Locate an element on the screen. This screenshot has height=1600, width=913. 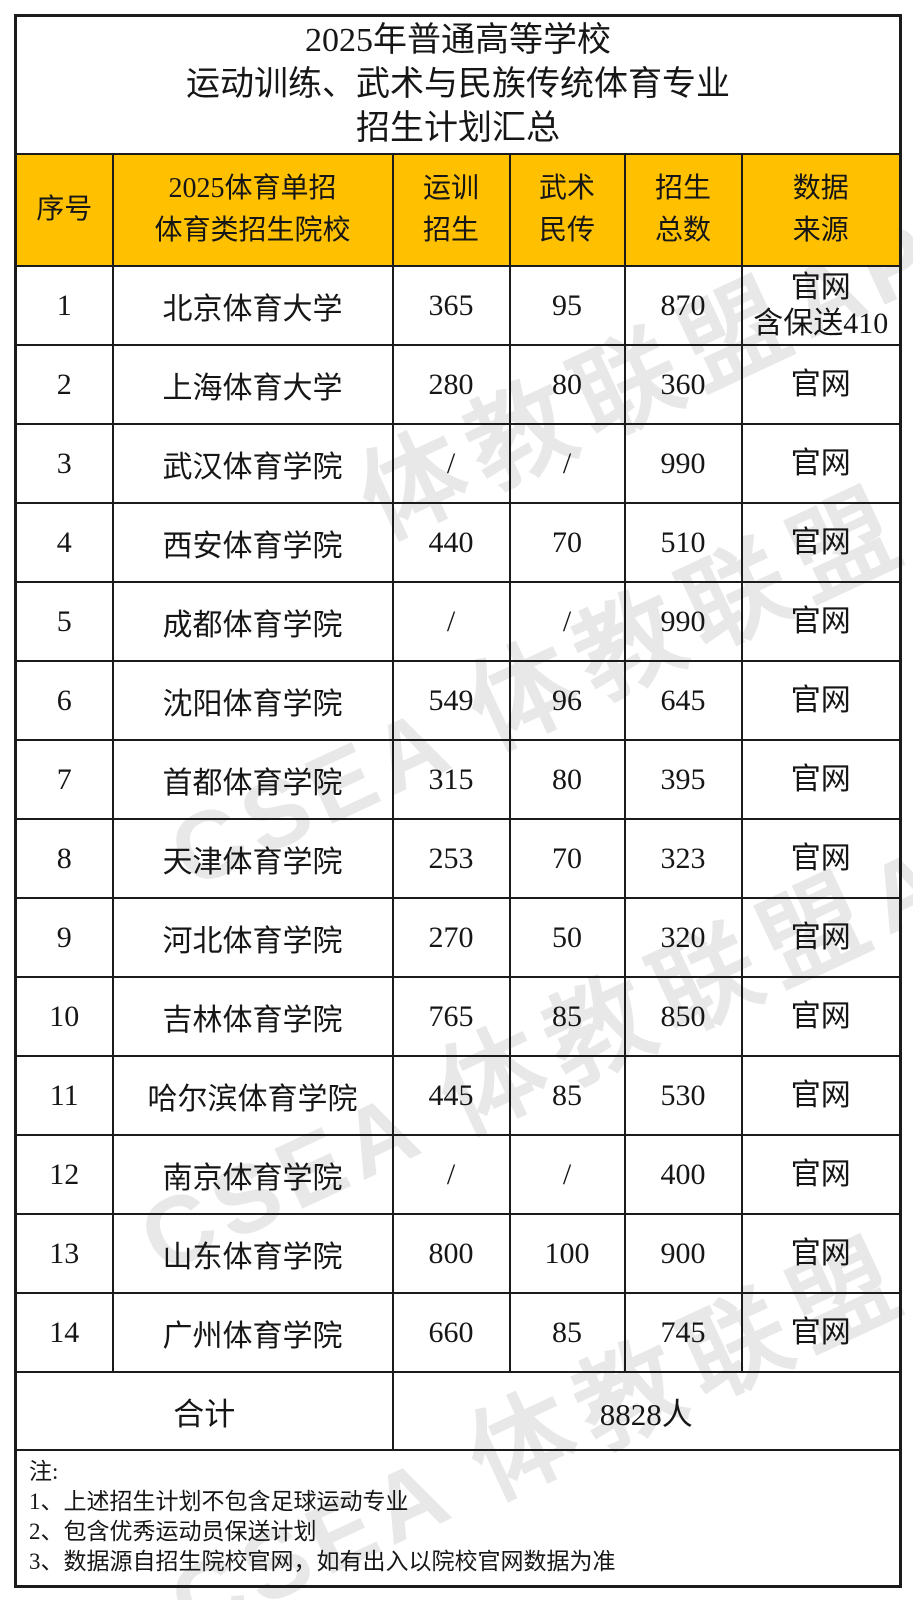
title-row: 2025年普通高等学校 运动训练、武术与民族传统体育专业 招生计划汇总 is located at coordinates (458, 84).